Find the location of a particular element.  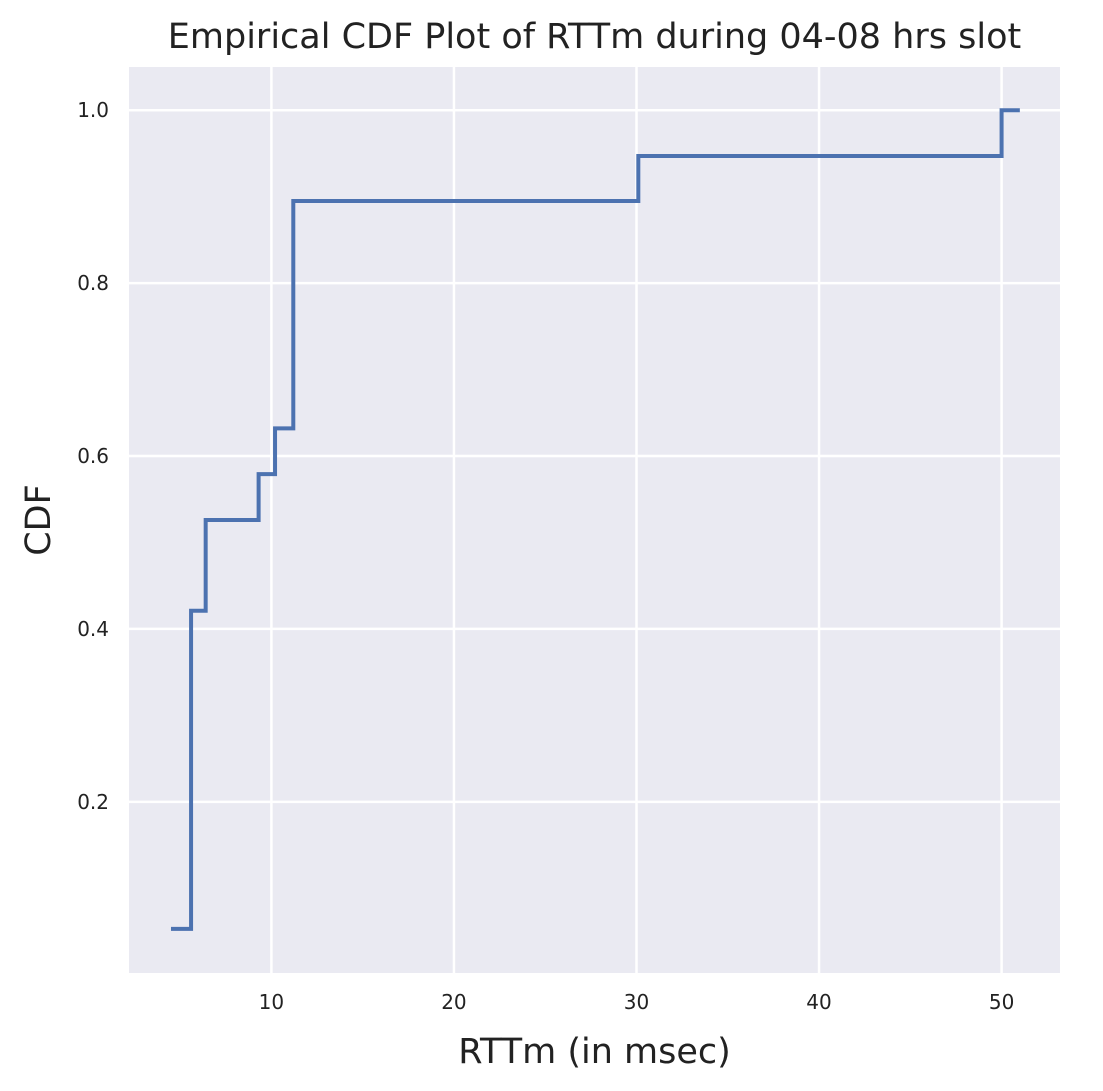

y-tick-label: 0.4 is located at coordinates (93, 629).